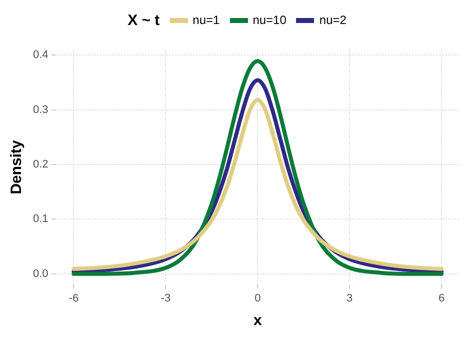 The width and height of the screenshot is (474, 338). I want to click on x-tick-label: 6, so click(441, 298).